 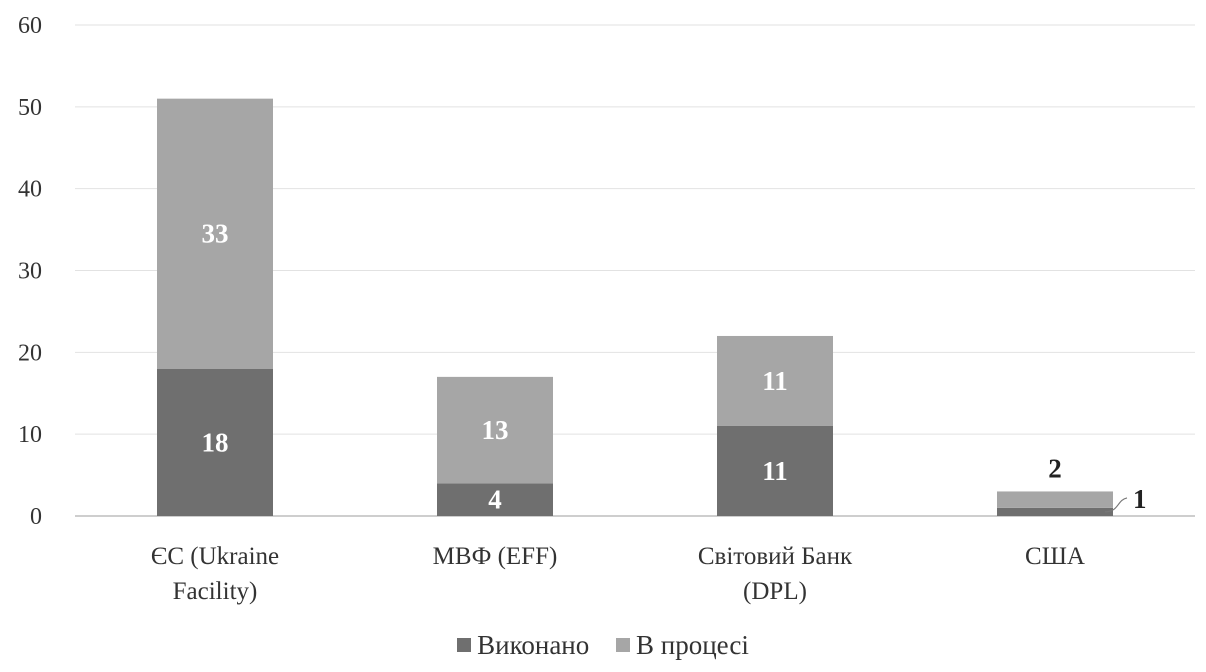 I want to click on data-label: 4, so click(x=495, y=500).